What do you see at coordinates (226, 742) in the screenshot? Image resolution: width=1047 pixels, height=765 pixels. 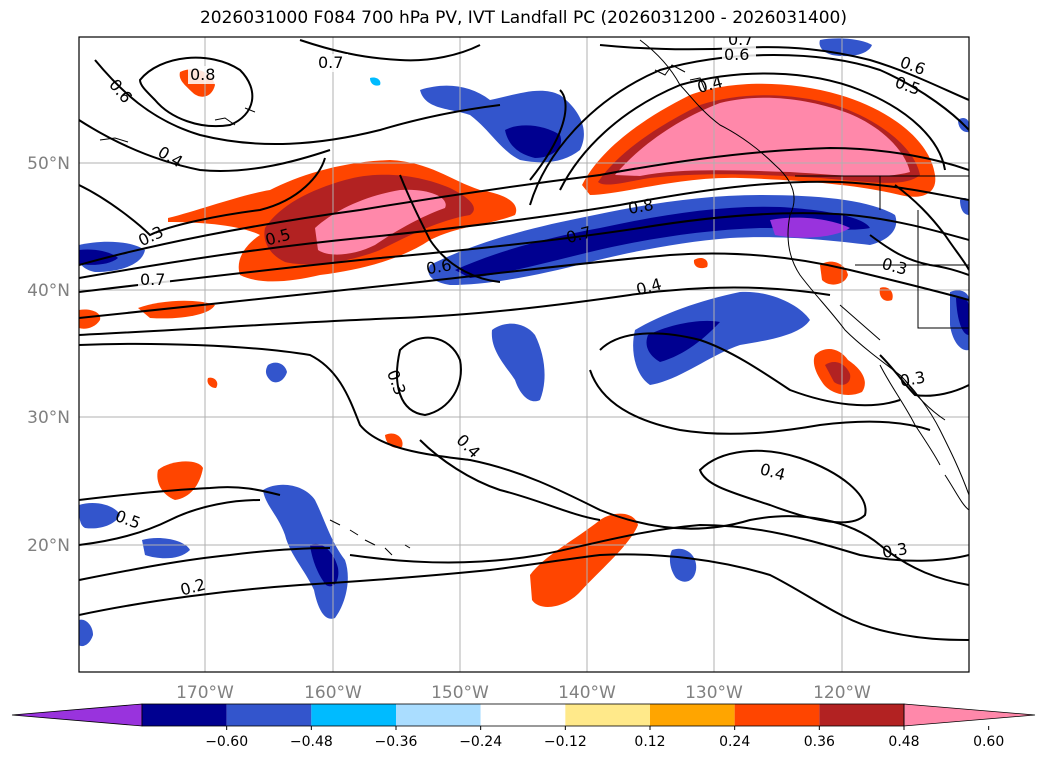 I see `colorbar-tick-label: −0.60` at bounding box center [226, 742].